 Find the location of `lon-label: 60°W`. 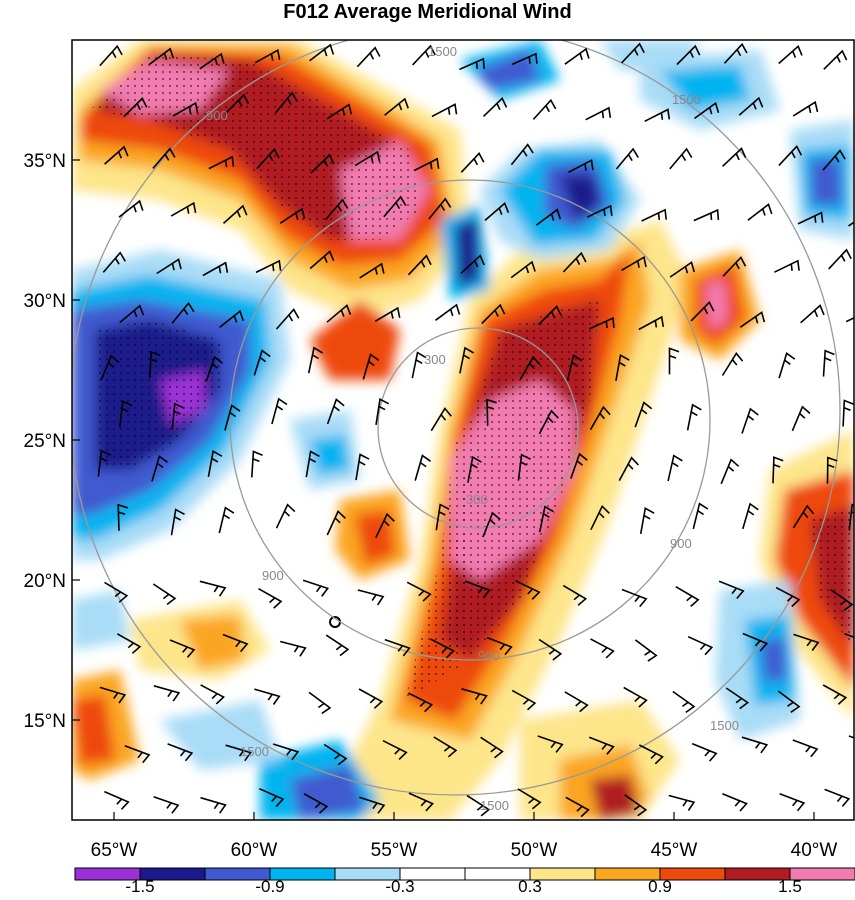

lon-label: 60°W is located at coordinates (254, 850).